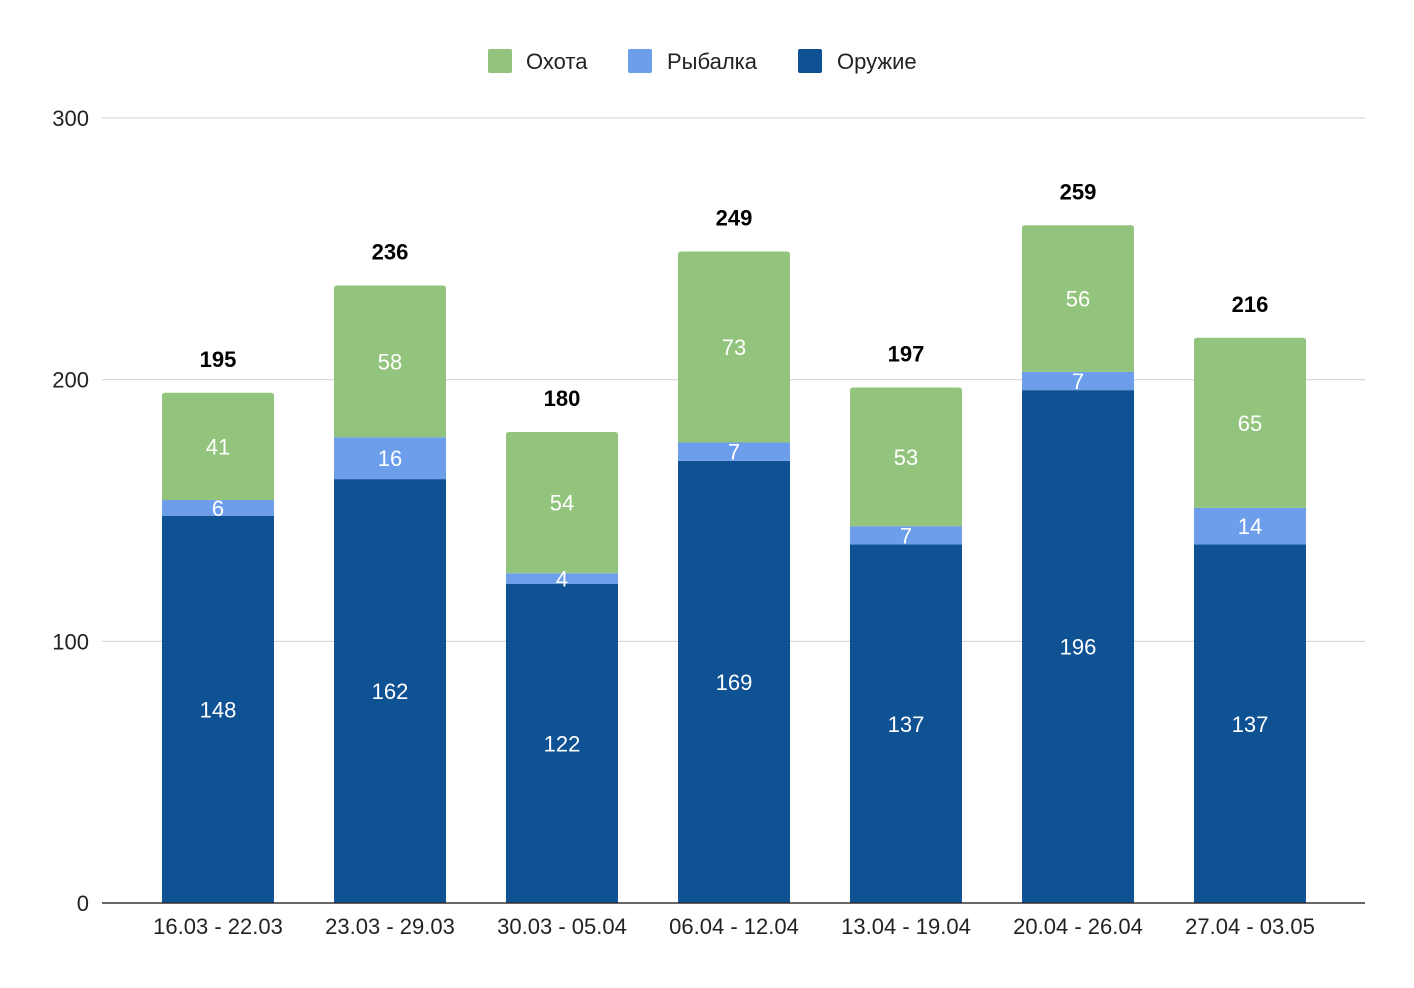 The height and width of the screenshot is (988, 1414). I want to click on total-label: 259, so click(1078, 191).